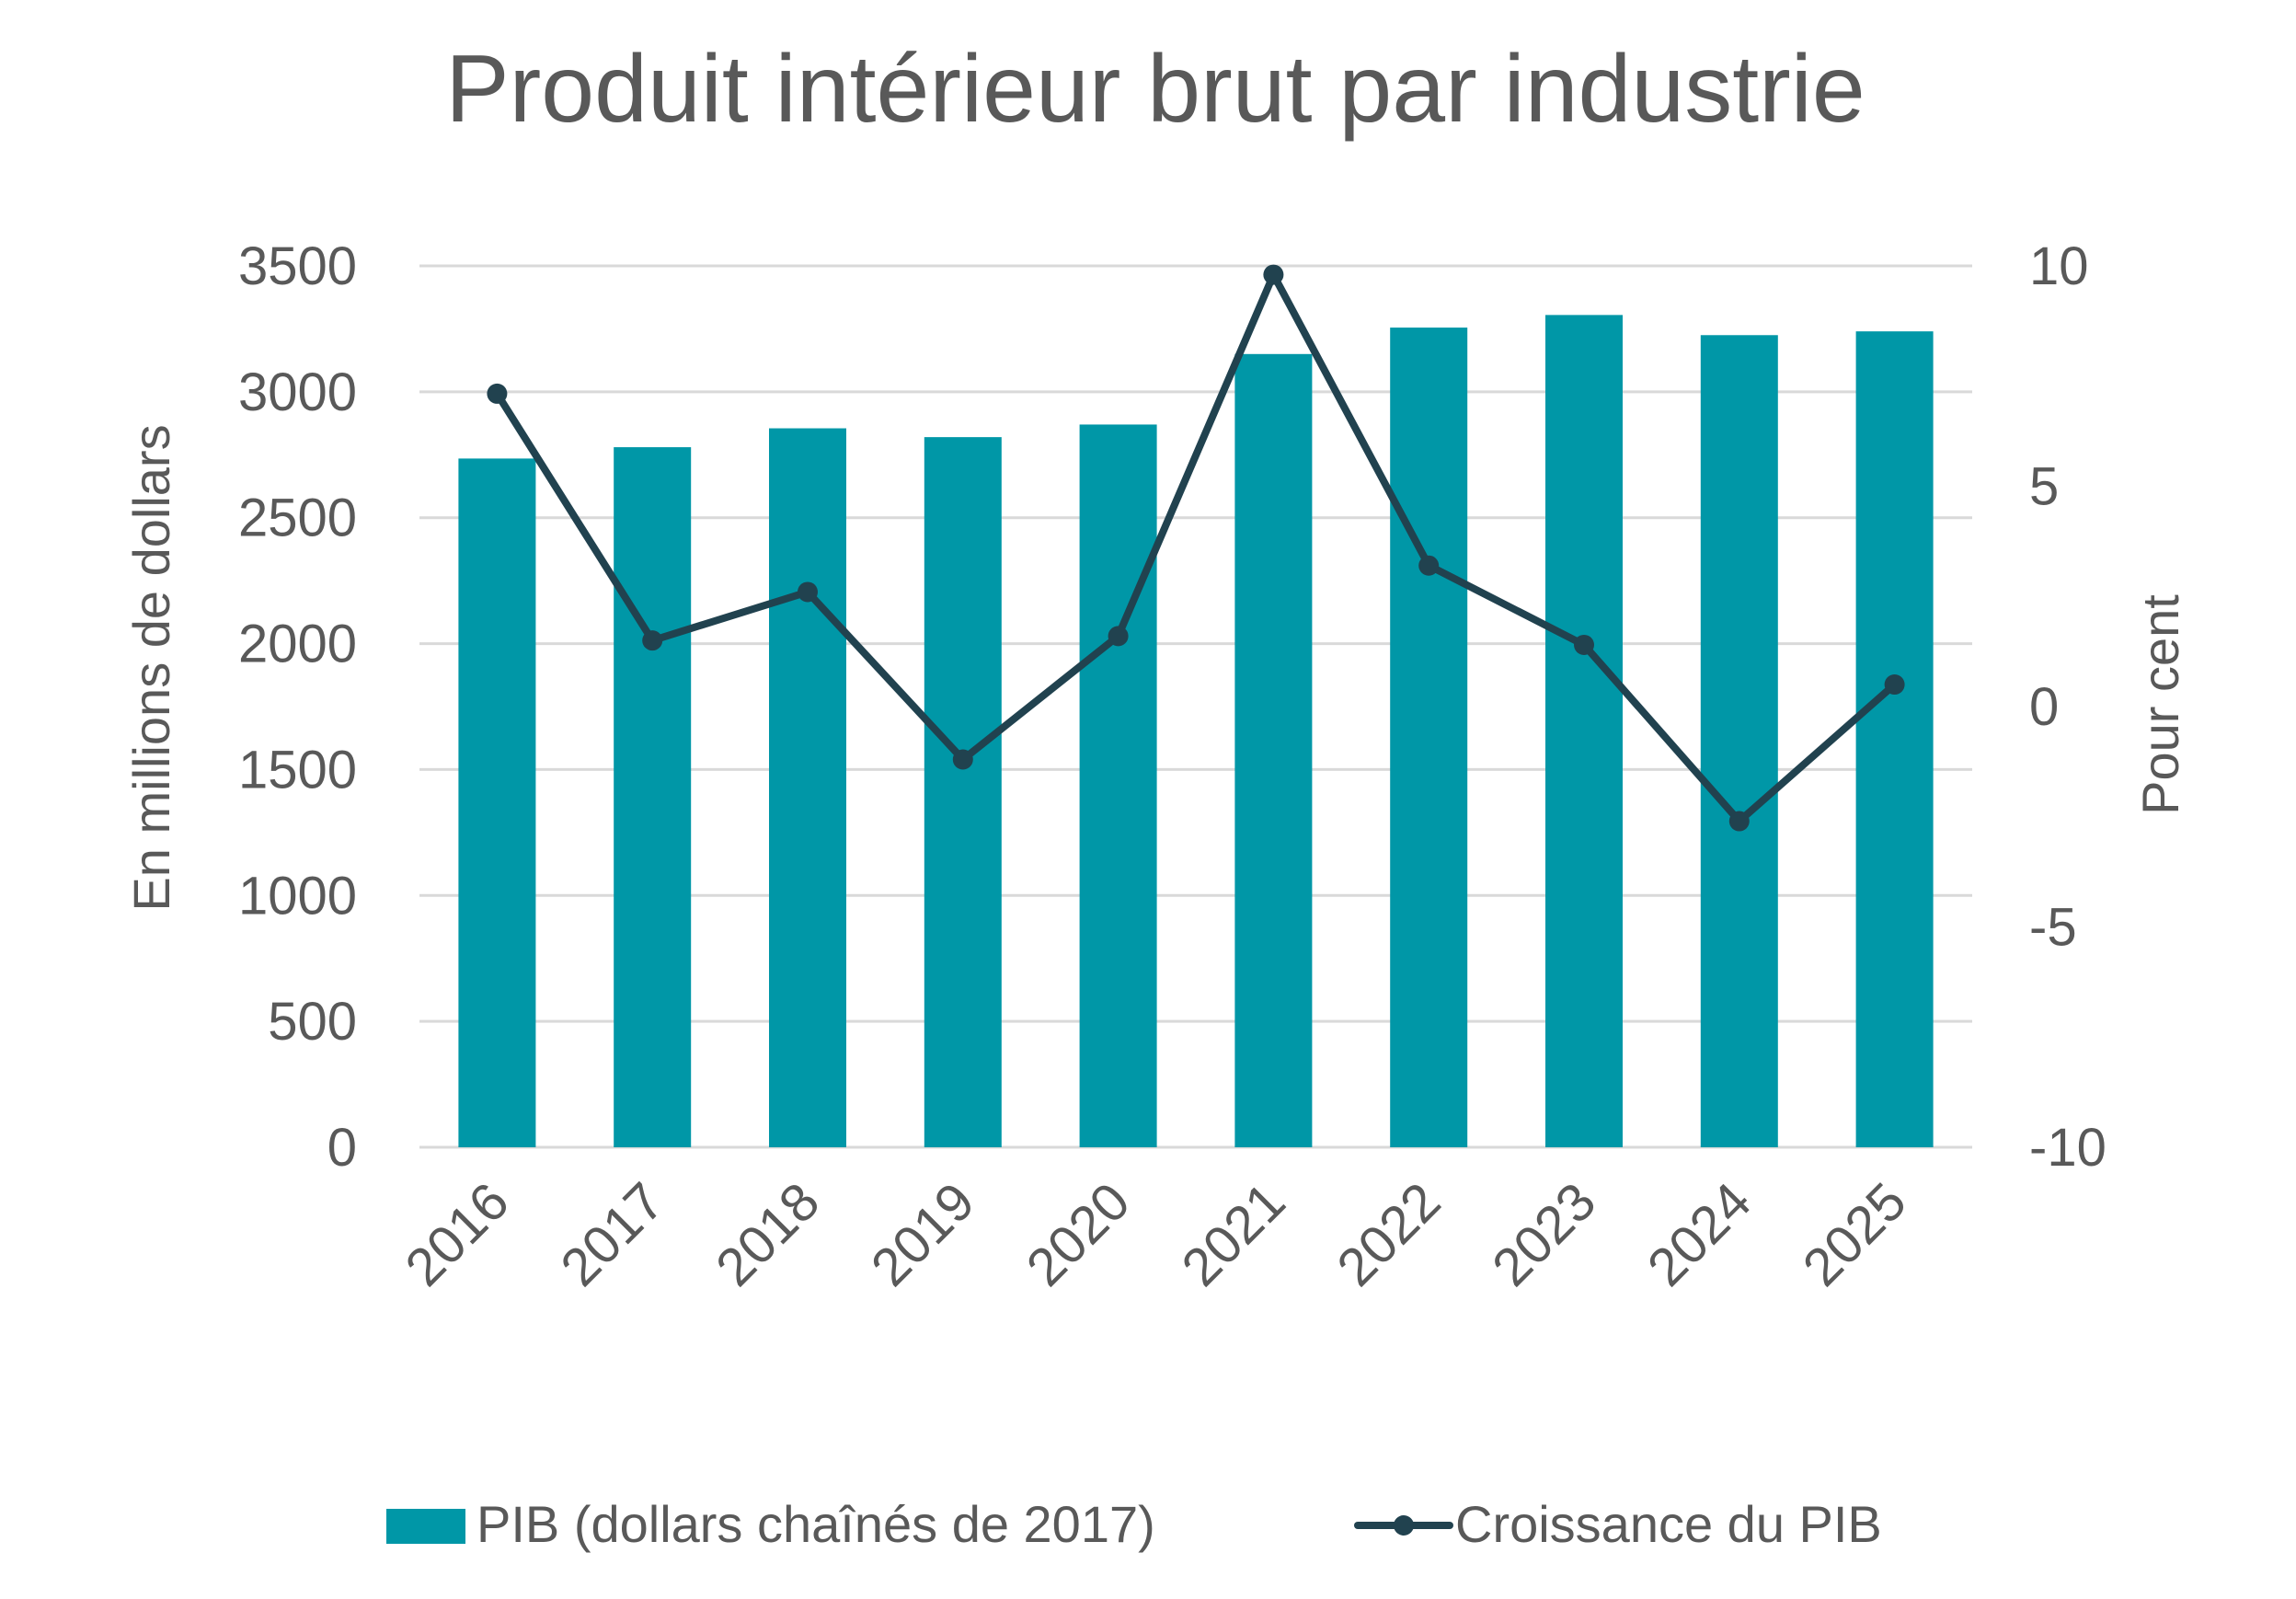  I want to click on growth-point-2025, so click(1894, 685).